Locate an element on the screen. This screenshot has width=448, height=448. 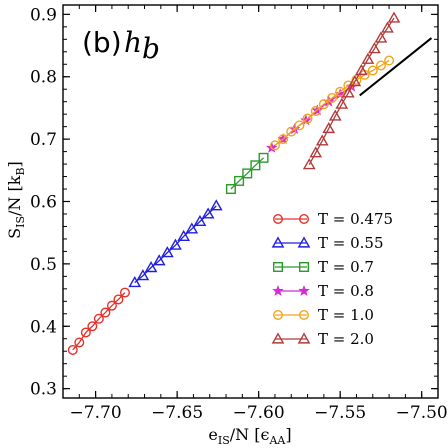
panel-label: (b) is located at coordinates (102, 42).